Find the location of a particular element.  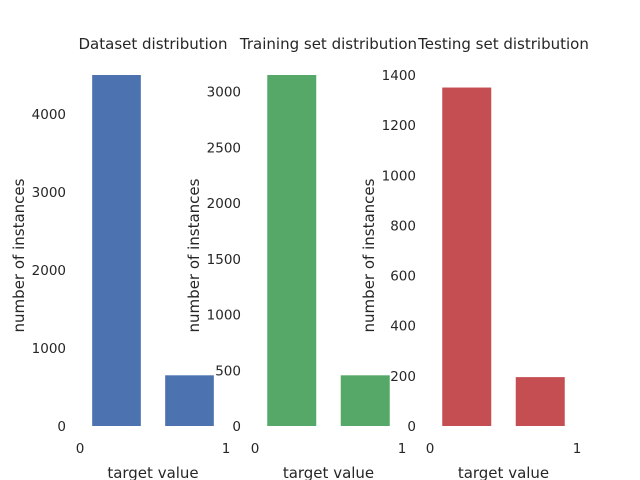

y-tick-label: 1200 is located at coordinates (399, 126).